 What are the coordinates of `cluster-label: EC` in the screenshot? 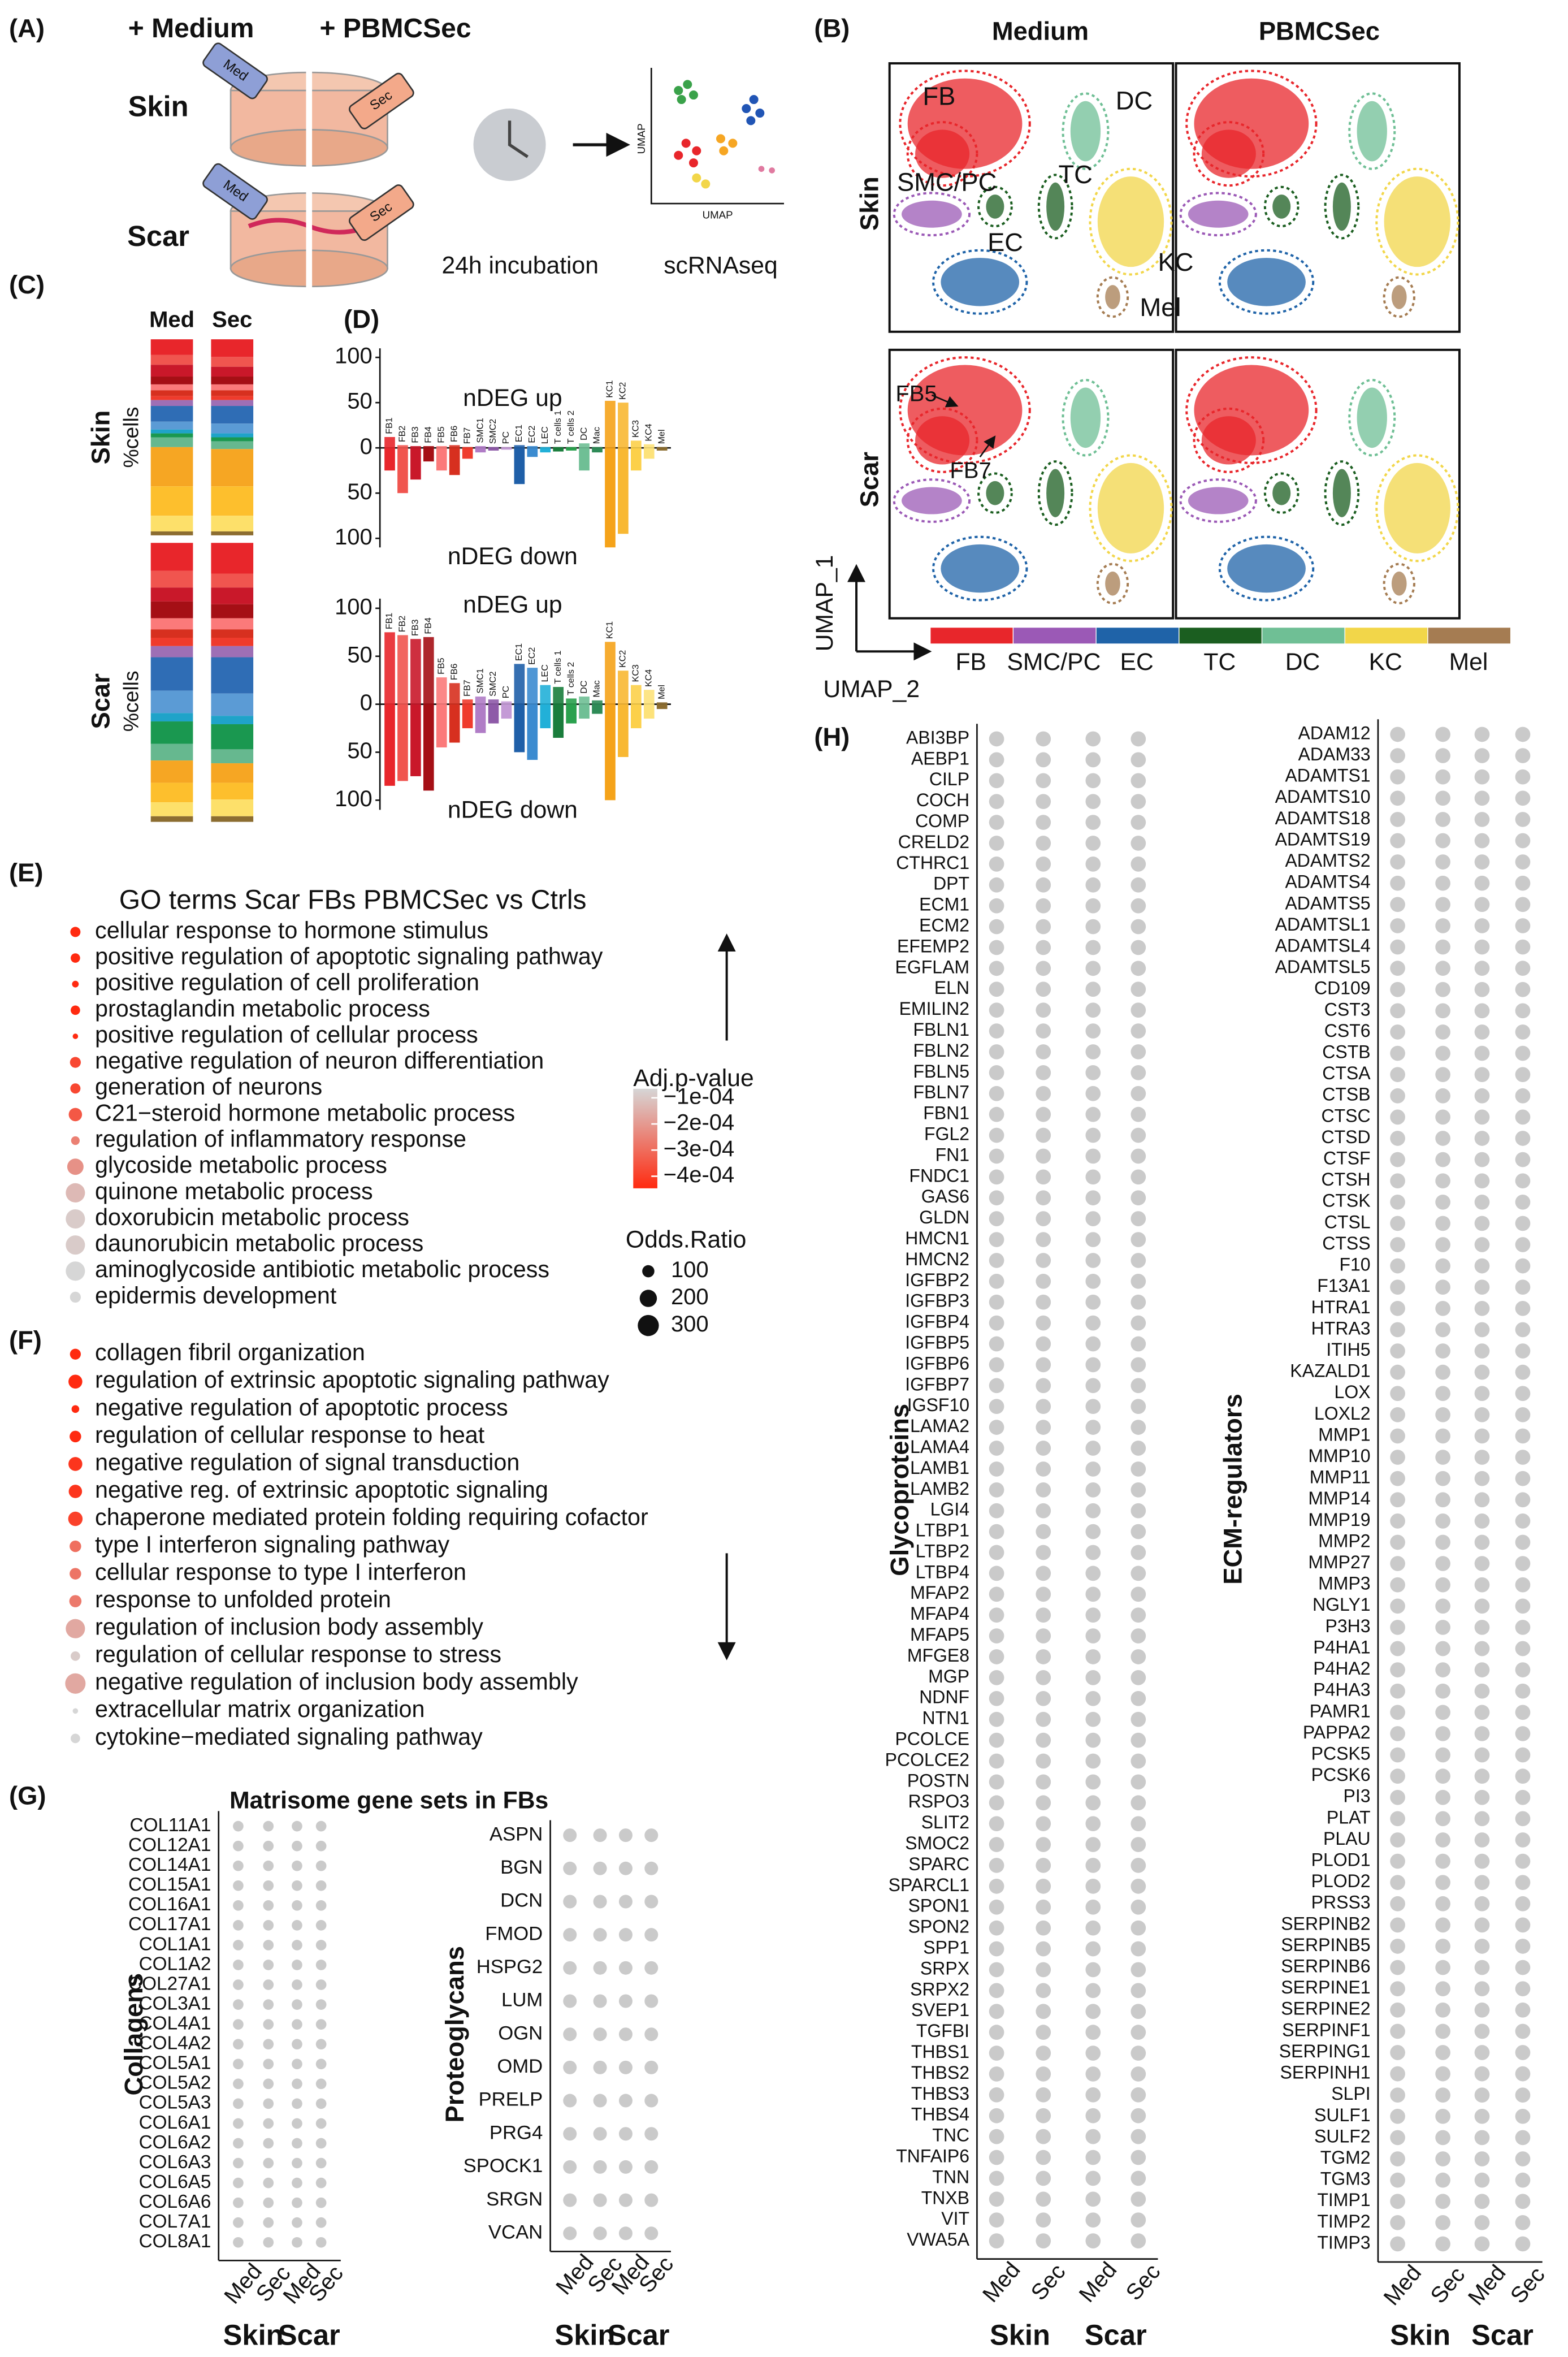 It's located at (1005, 242).